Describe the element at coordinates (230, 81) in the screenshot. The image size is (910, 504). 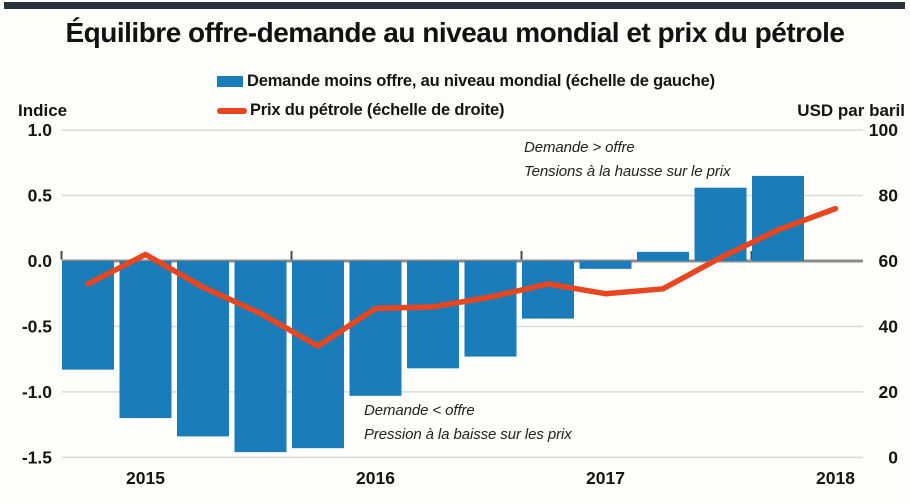
I see `bar-series-swatch-icon` at that location.